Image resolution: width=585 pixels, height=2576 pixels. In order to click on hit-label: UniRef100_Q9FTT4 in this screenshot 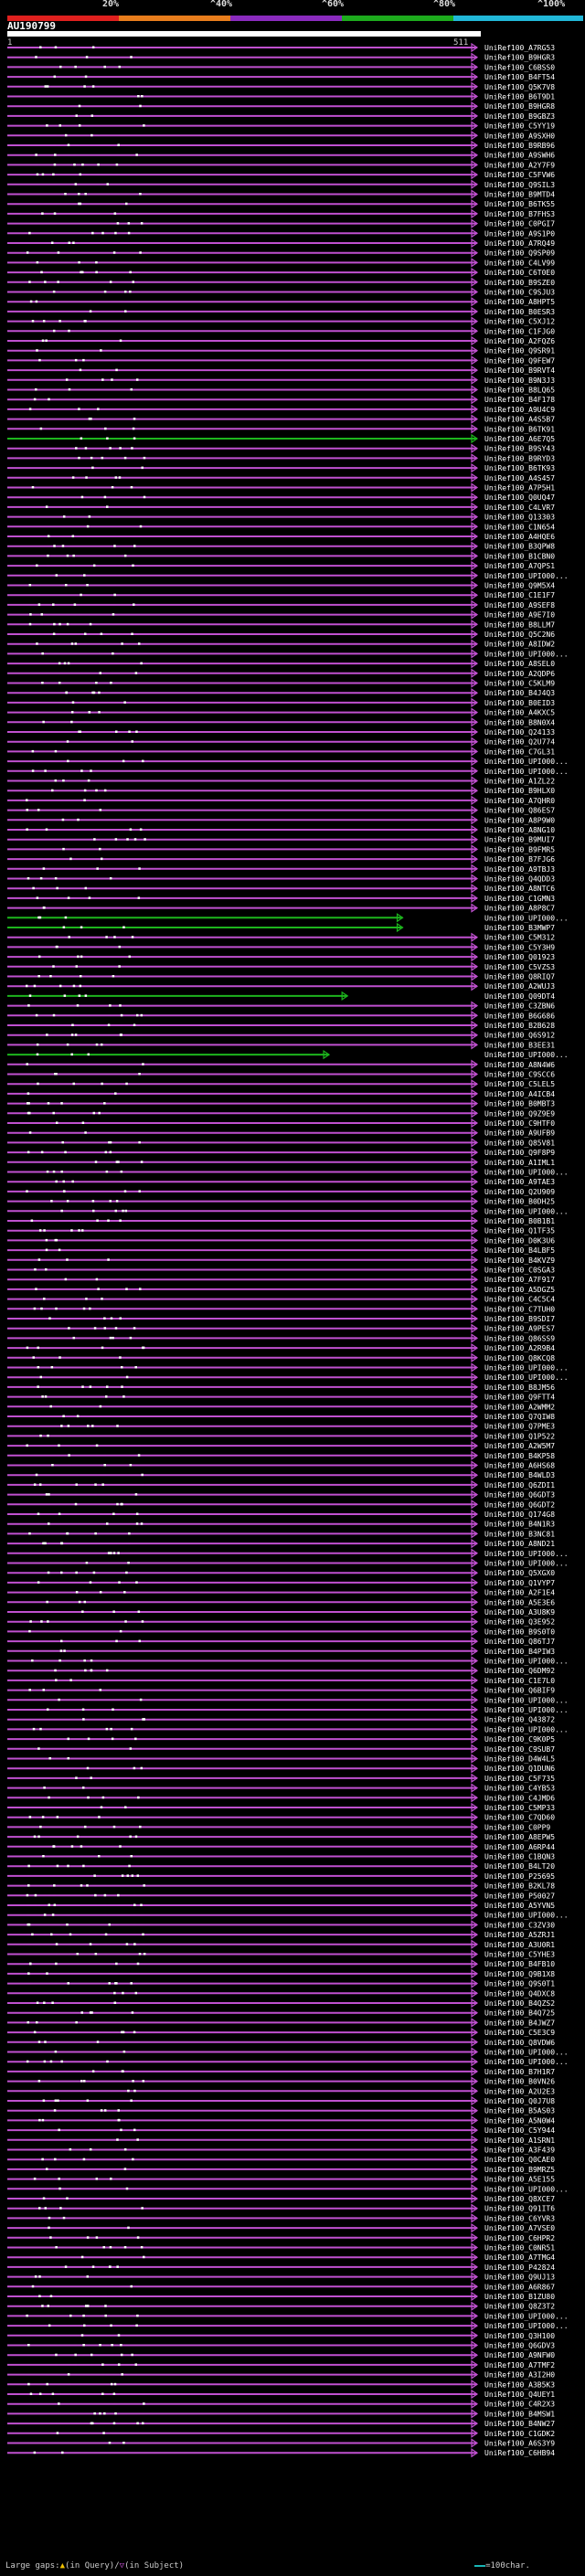, I will do `click(519, 1398)`.